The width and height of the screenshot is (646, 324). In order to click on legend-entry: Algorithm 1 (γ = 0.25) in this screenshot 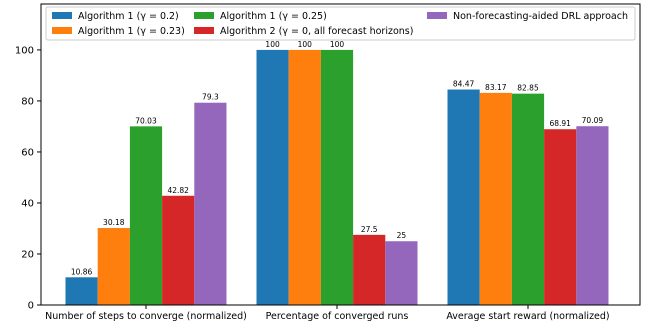, I will do `click(273, 16)`.